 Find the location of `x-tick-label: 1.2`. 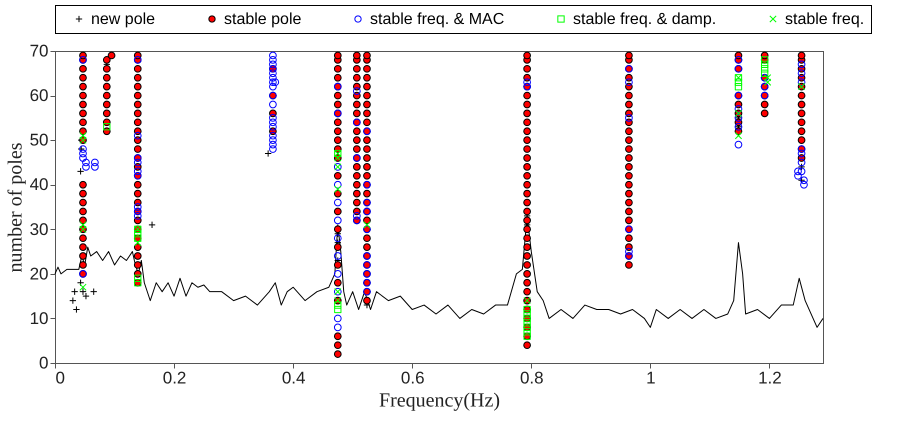

x-tick-label: 1.2 is located at coordinates (770, 378).